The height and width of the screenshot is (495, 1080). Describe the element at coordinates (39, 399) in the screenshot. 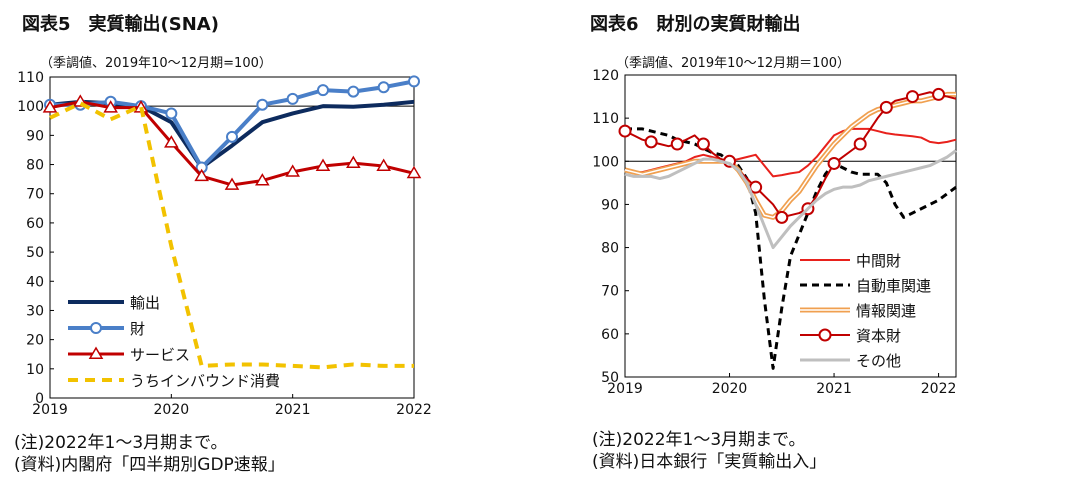

I see `left-ytick-label: 0` at that location.